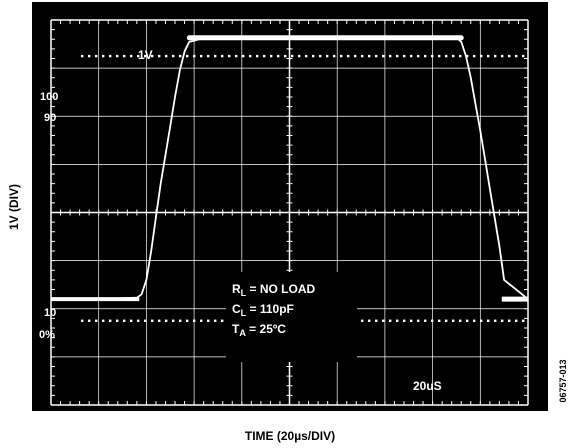 This screenshot has height=448, width=571. I want to click on marker-0-label: 0%, so click(47, 335).